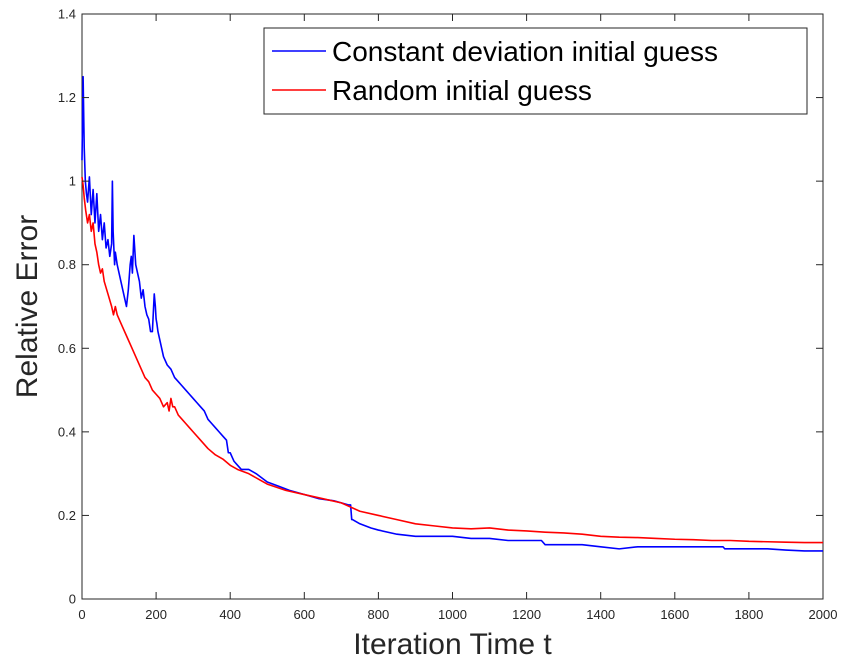  I want to click on x-tick-label: 1400, so click(600, 614).